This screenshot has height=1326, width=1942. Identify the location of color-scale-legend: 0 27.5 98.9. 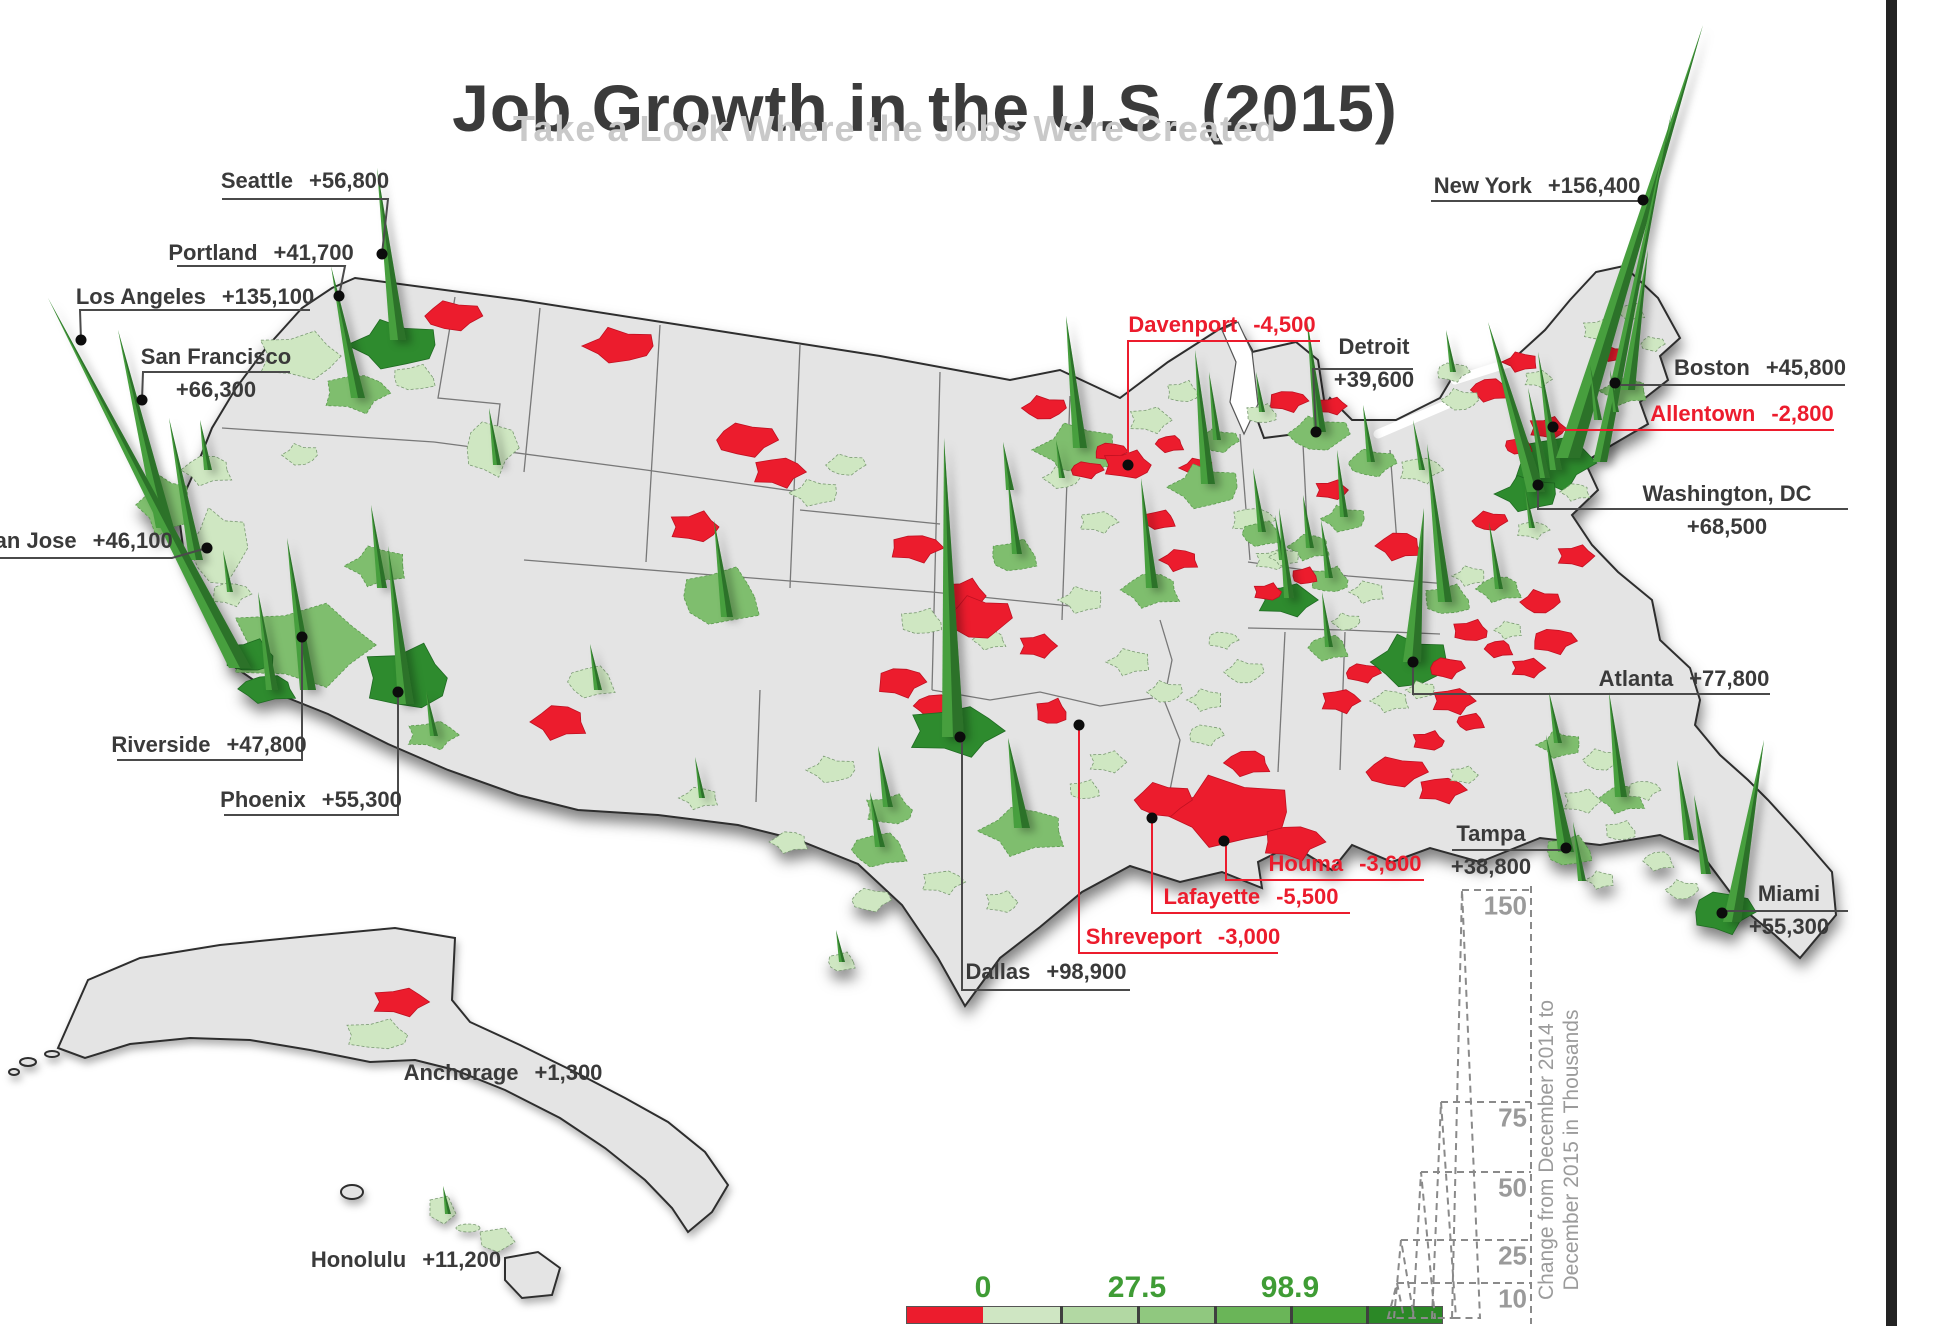
(1174, 1297).